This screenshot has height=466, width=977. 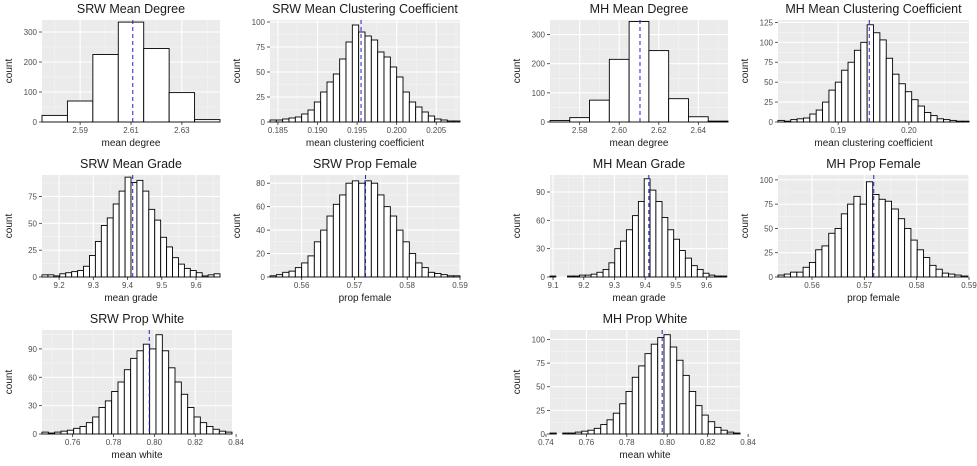 I want to click on x-tick-label: 9.6, so click(x=707, y=285).